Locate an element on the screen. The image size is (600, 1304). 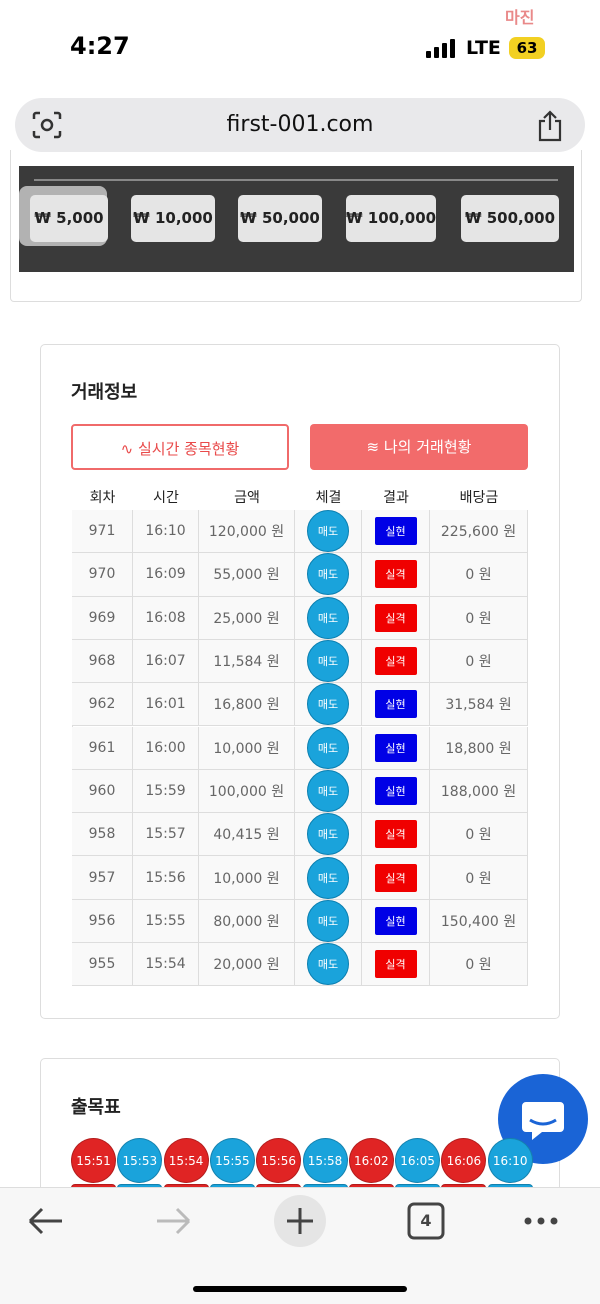
tab-mine-label: 나의 거래현황 is located at coordinates (427, 447).